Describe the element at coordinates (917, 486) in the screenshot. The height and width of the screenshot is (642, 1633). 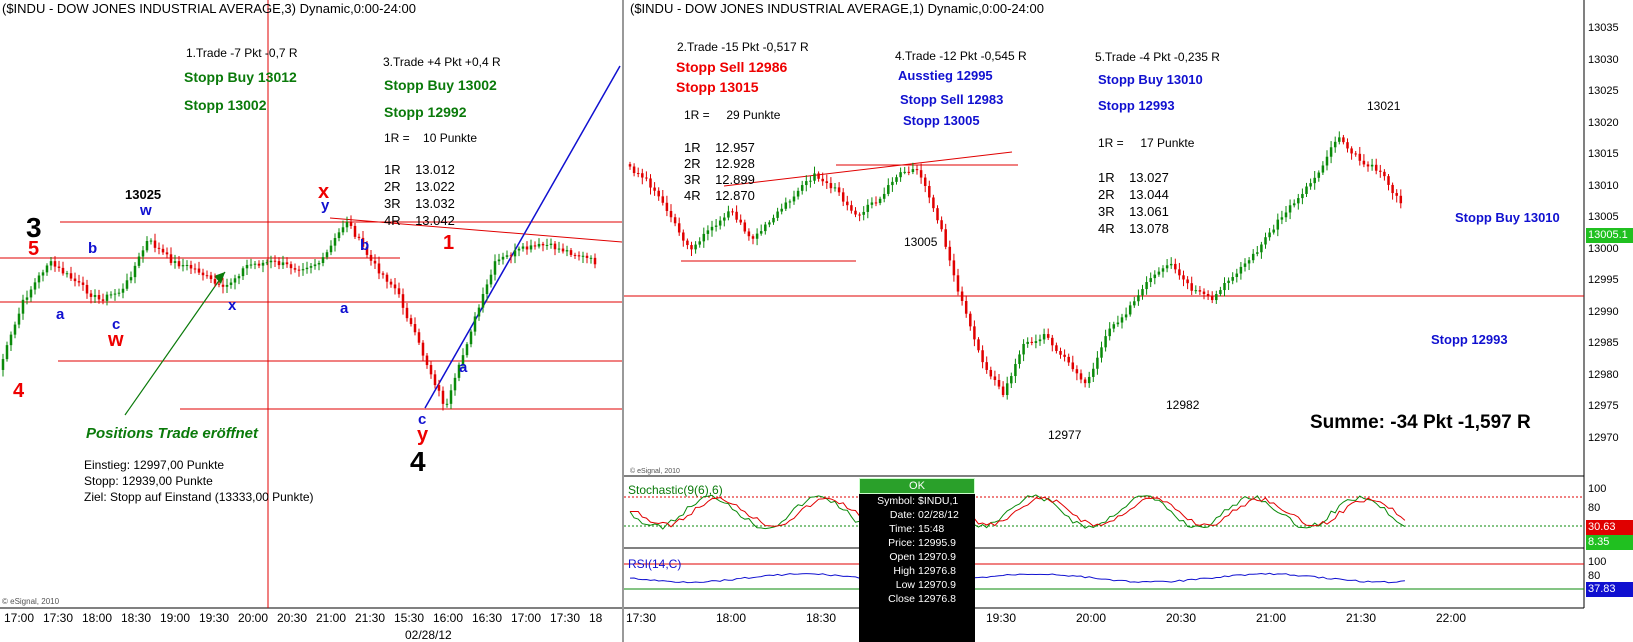
I see `popup-ok-button: OK` at that location.